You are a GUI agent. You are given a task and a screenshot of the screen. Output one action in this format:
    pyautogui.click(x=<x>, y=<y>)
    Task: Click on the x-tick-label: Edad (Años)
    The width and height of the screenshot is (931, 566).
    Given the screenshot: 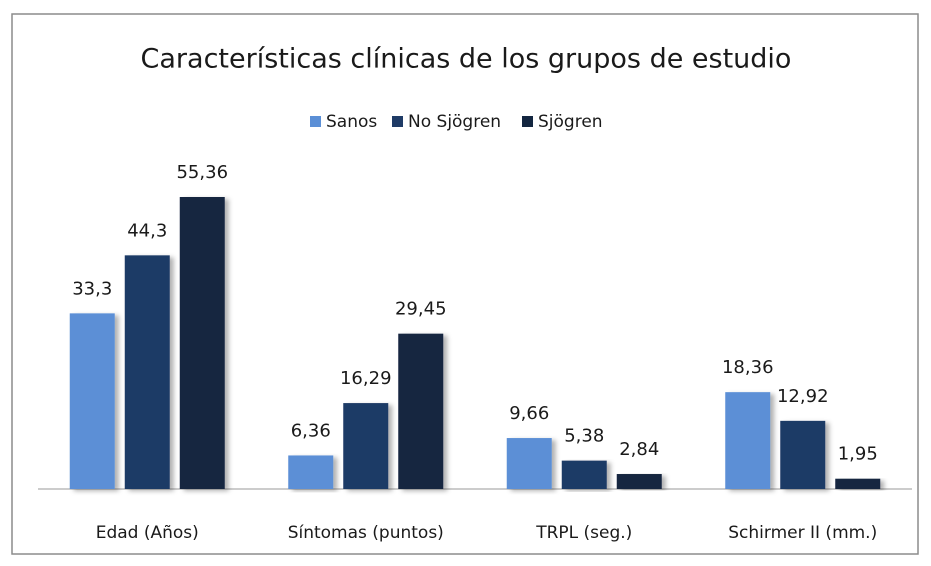 What is the action you would take?
    pyautogui.click(x=147, y=533)
    